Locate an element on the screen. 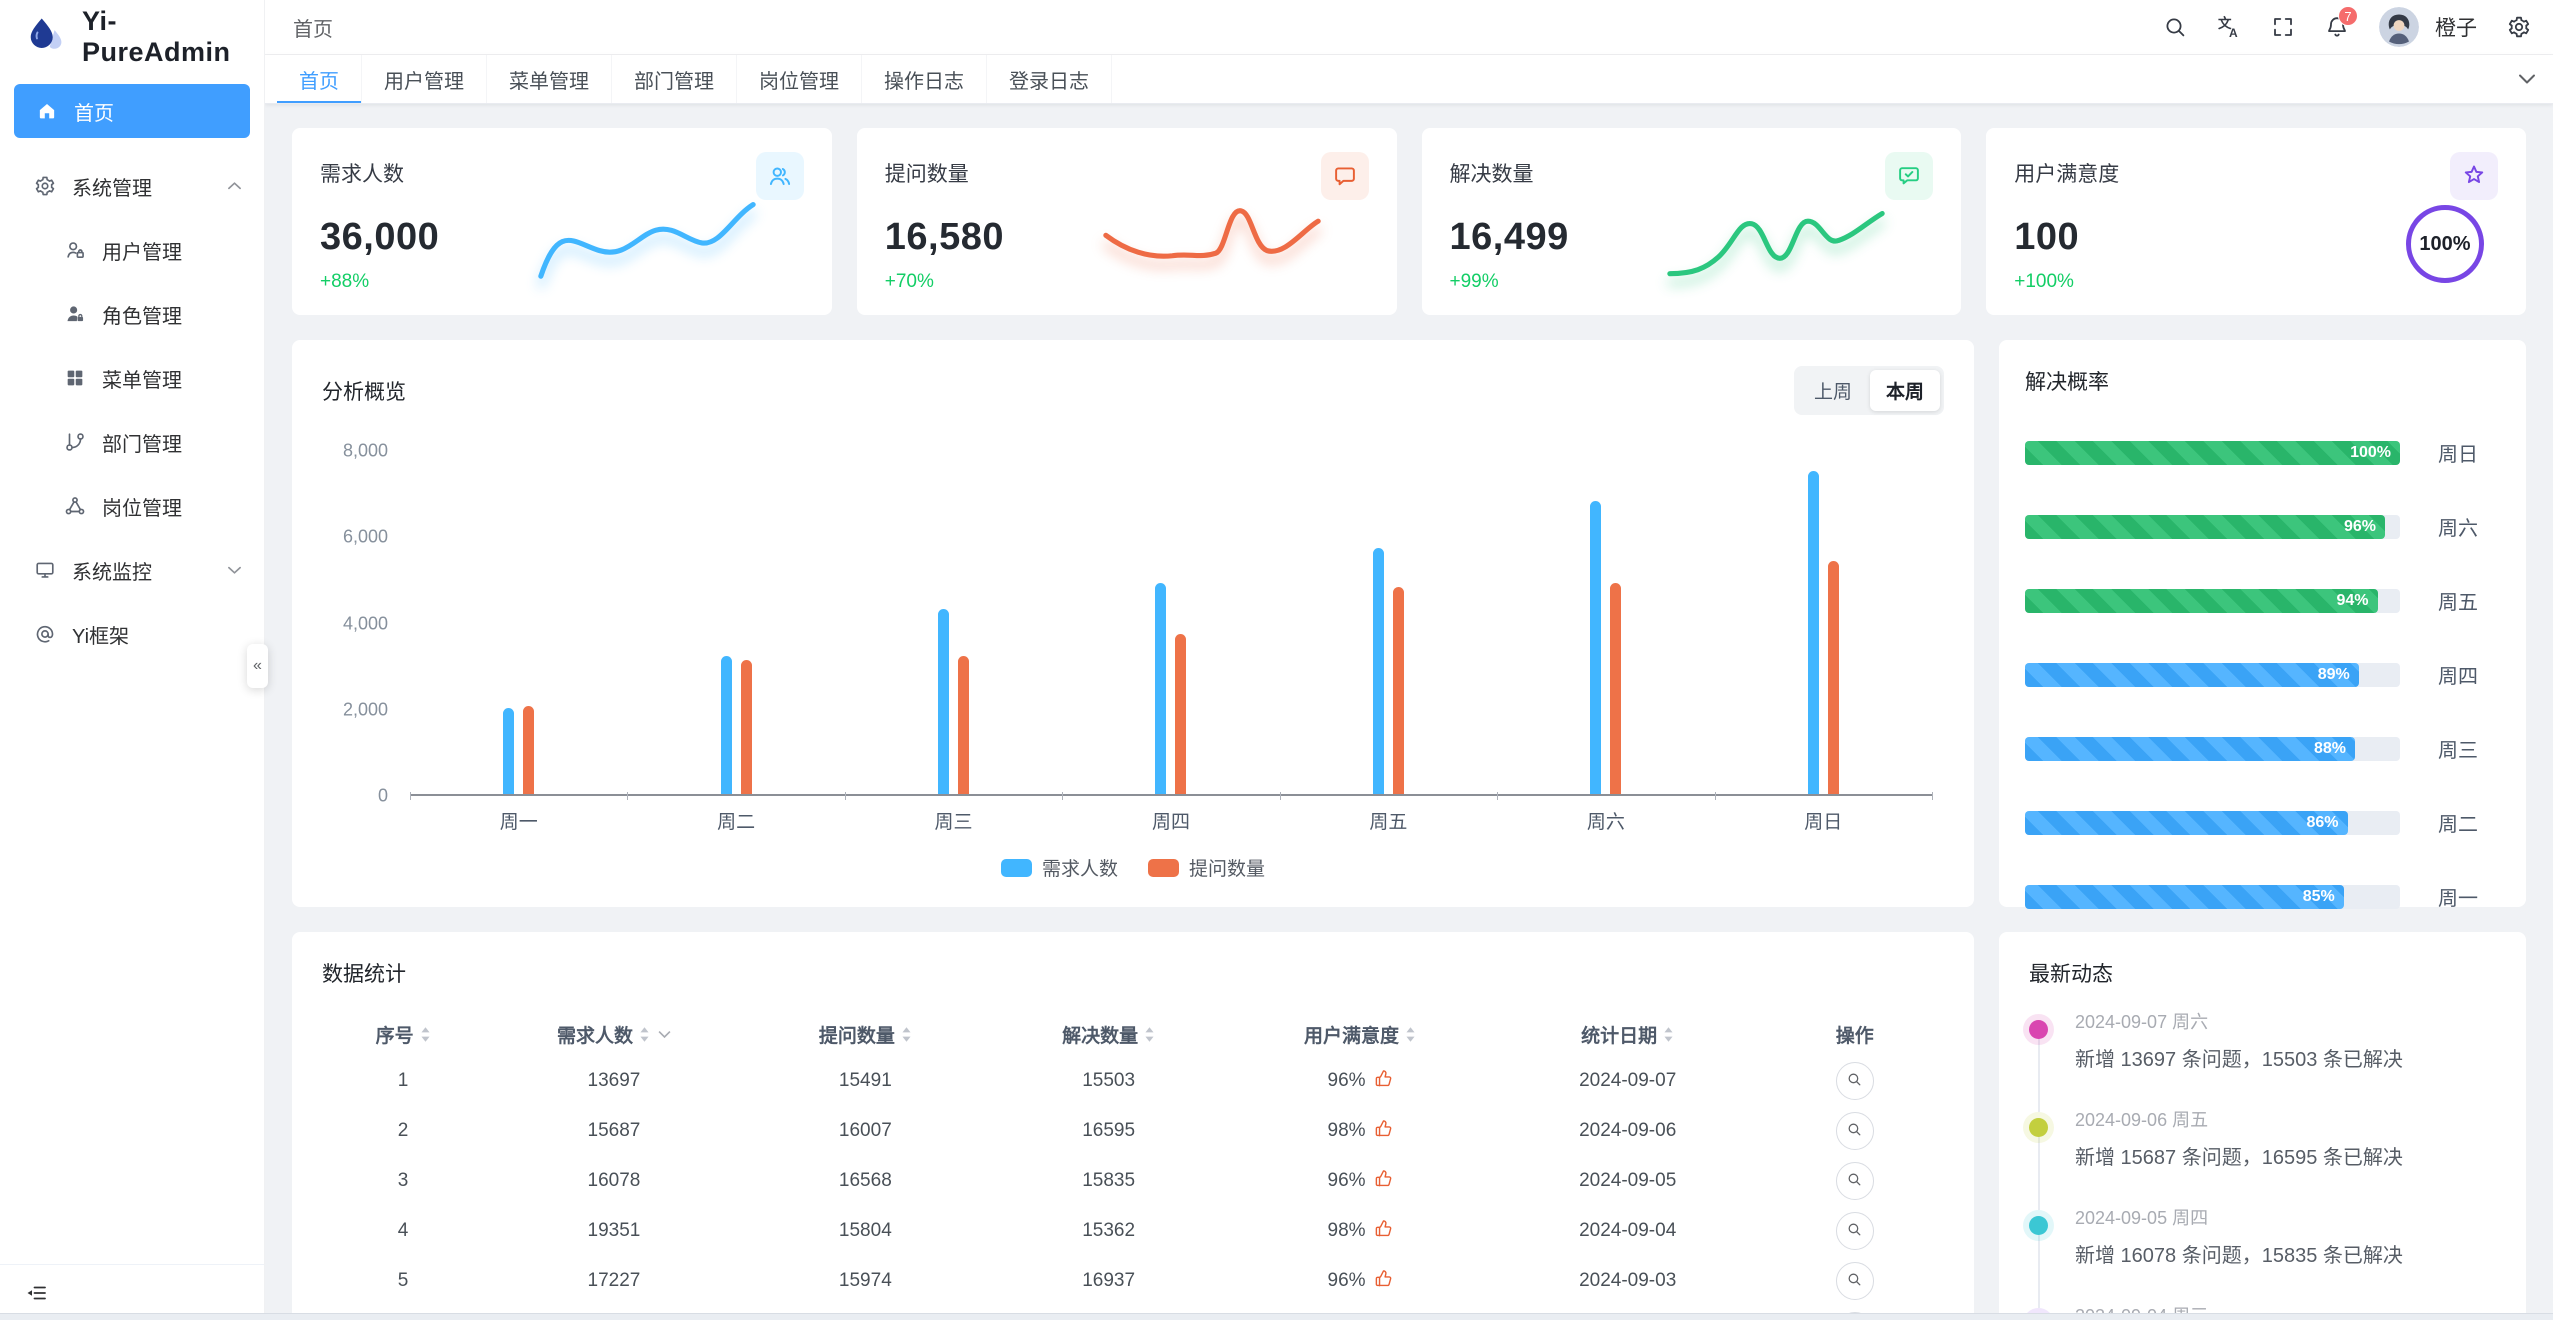  window-bottom-edge is located at coordinates (1276, 1316).